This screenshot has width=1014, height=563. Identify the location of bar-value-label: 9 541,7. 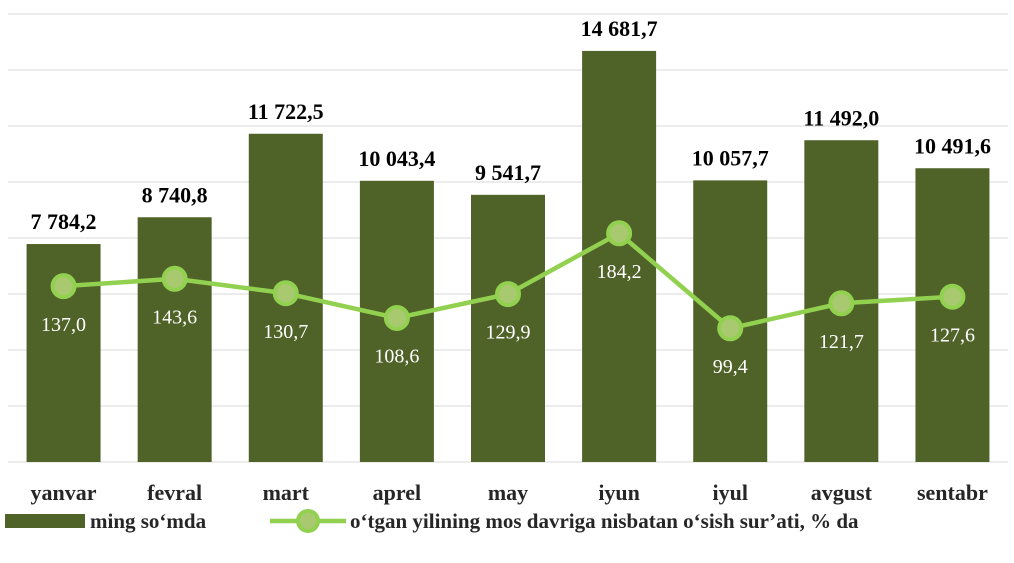
(508, 172).